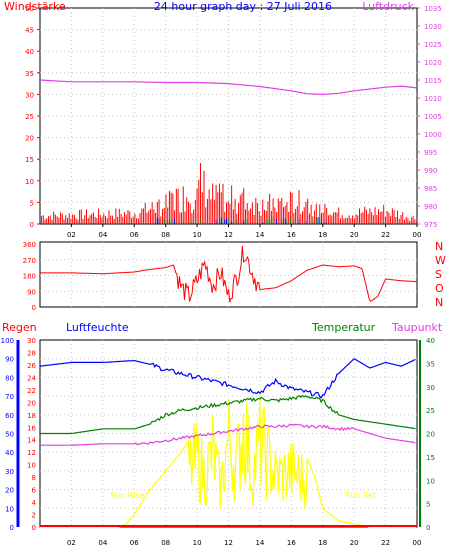 The image size is (465, 555). Describe the element at coordinates (430, 364) in the screenshot. I see `temperature-tick-label: 35` at that location.